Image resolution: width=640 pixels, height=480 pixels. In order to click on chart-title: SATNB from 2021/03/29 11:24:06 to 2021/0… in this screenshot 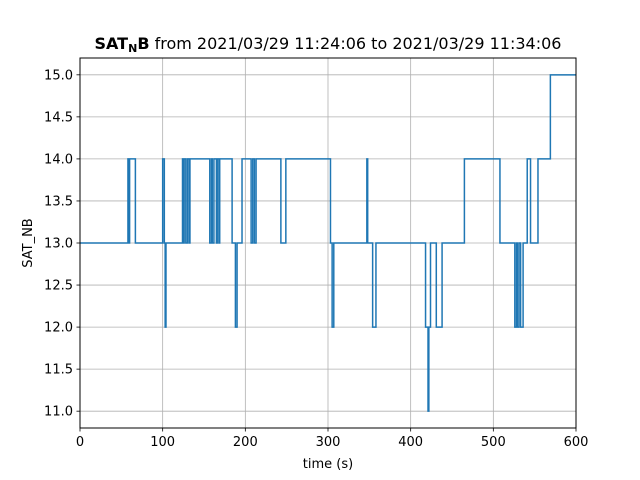, I will do `click(328, 44)`.